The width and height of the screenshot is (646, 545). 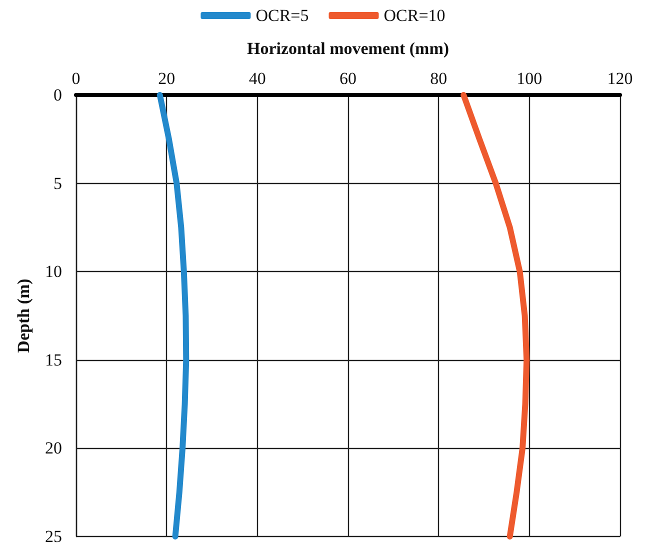 I want to click on x-tick-label: 100, so click(x=529, y=78).